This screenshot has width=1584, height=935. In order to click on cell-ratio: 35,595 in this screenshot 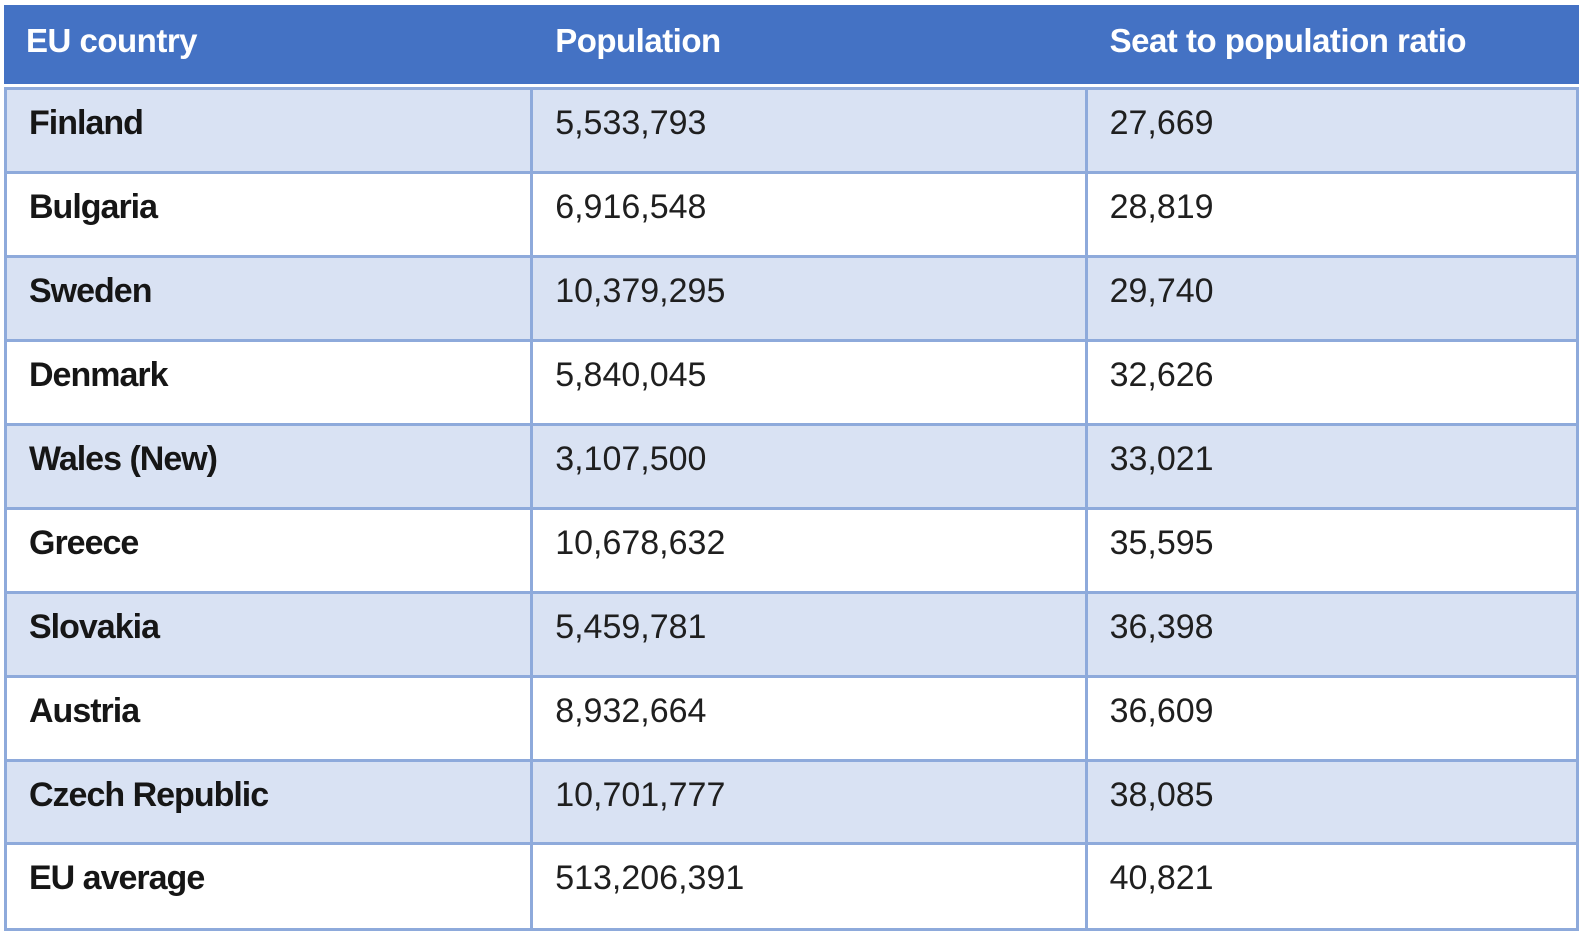, I will do `click(1333, 548)`.